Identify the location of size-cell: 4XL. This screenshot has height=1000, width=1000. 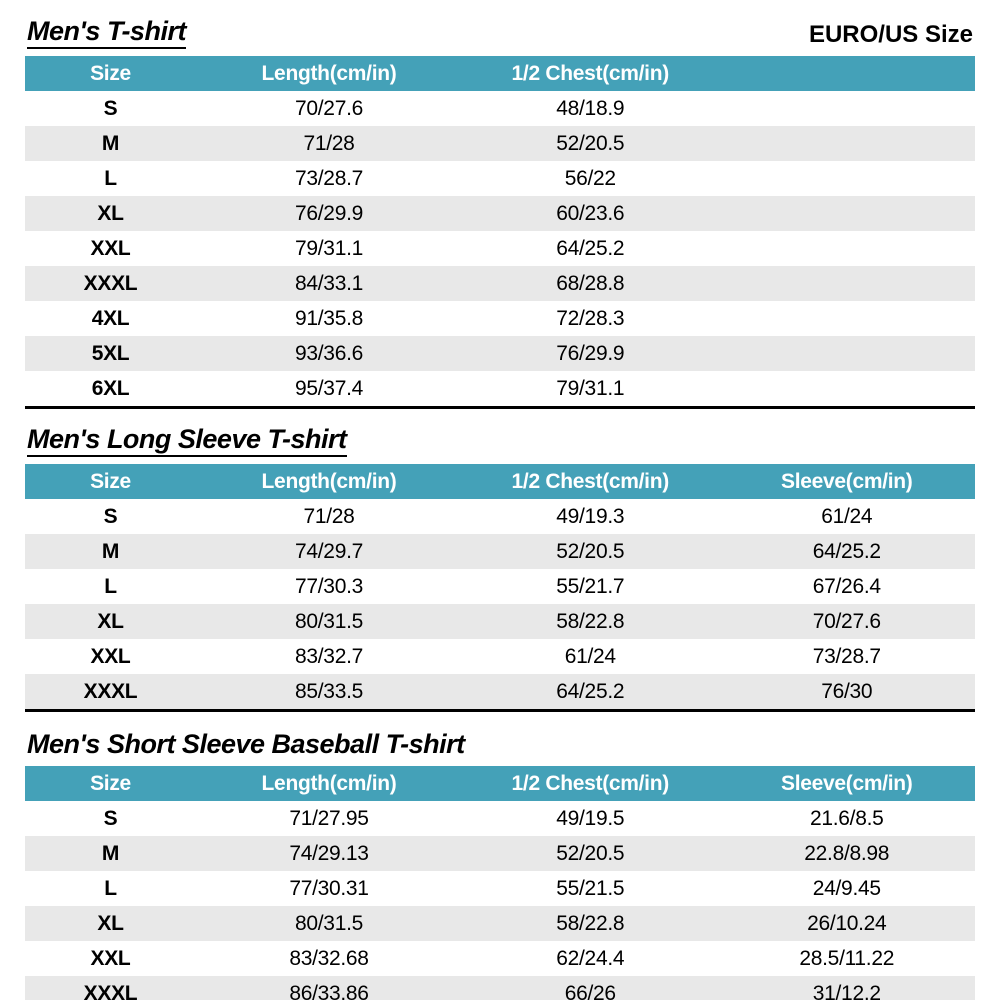
(110, 318).